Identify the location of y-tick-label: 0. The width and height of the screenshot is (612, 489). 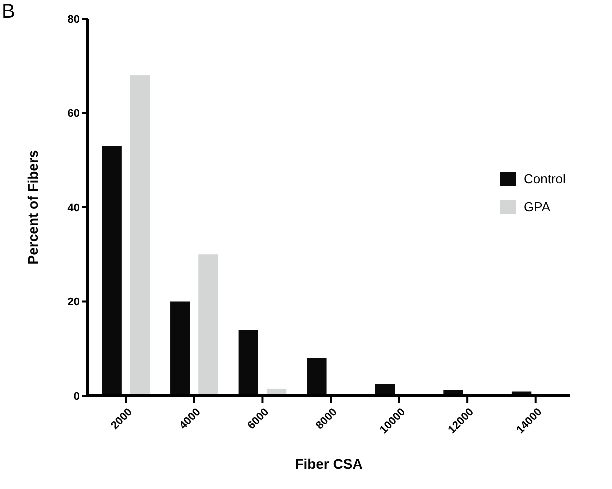
(77, 396).